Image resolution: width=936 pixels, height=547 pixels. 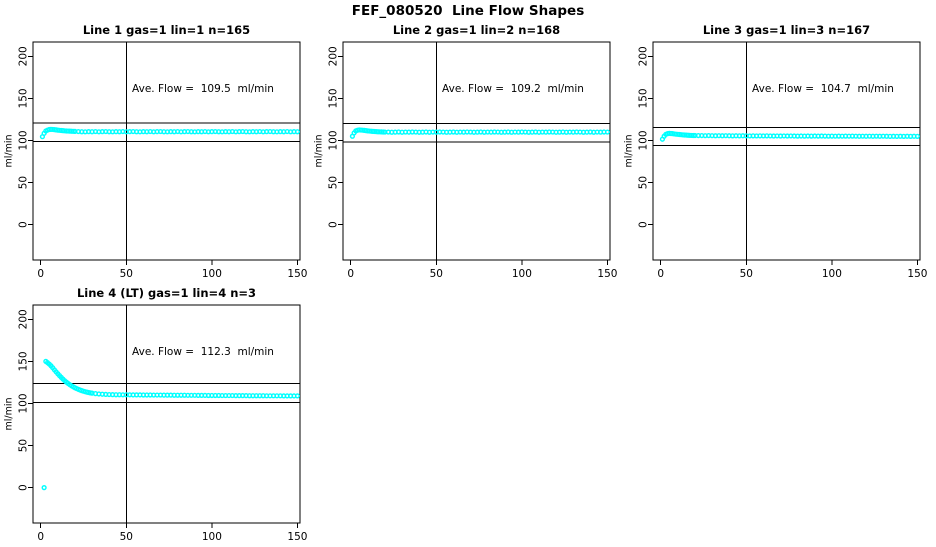 I want to click on ave-flow-annotation: Ave. Flow = 112.3 ml/min, so click(x=203, y=352).